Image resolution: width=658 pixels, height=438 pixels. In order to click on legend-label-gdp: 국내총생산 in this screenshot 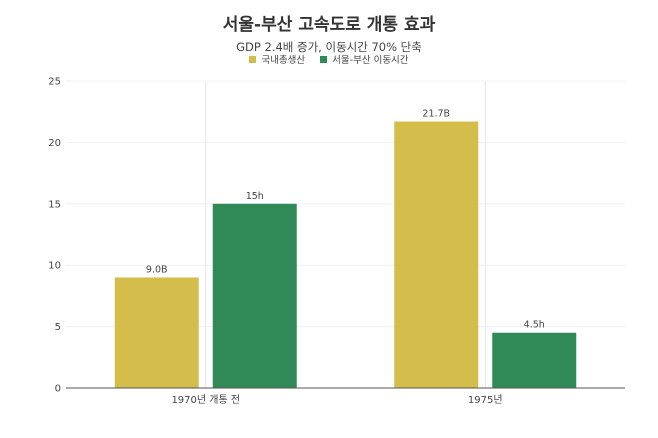, I will do `click(283, 60)`.